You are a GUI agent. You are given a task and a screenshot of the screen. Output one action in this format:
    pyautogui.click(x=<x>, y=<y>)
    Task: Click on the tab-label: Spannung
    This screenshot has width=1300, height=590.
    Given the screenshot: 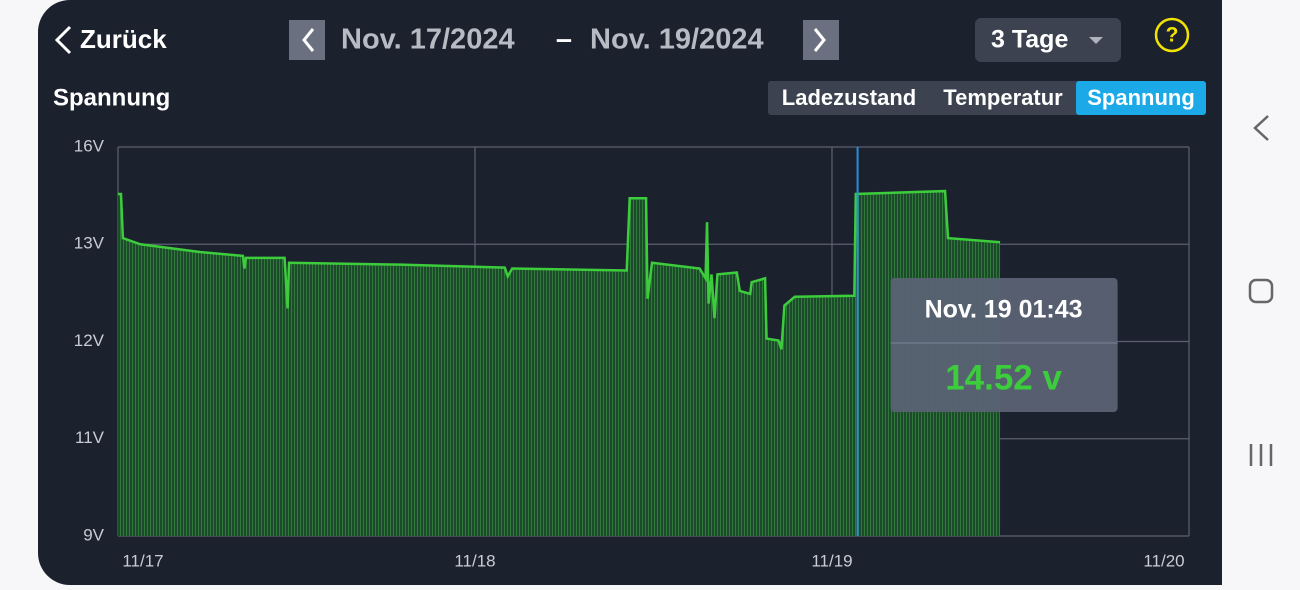 What is the action you would take?
    pyautogui.click(x=1141, y=97)
    